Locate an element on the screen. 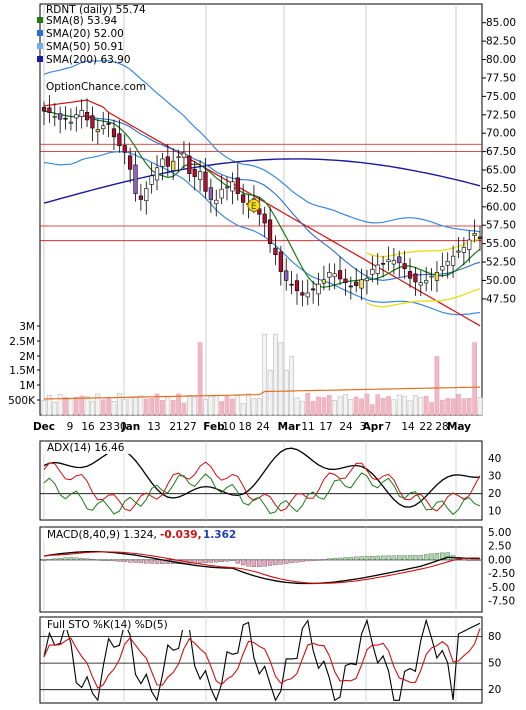 Image resolution: width=526 pixels, height=710 pixels. stochastic-title-bg is located at coordinates (117, 624).